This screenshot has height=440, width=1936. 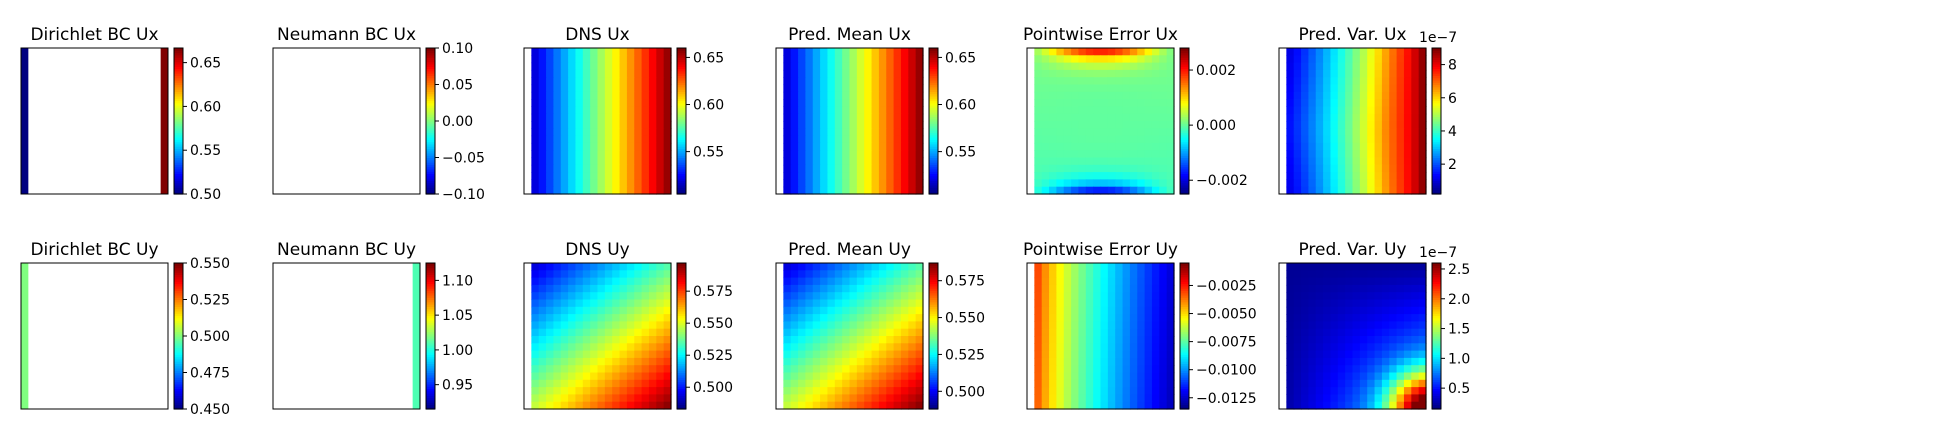 I want to click on colorbar-tick-label: 2.5, so click(x=1459, y=270).